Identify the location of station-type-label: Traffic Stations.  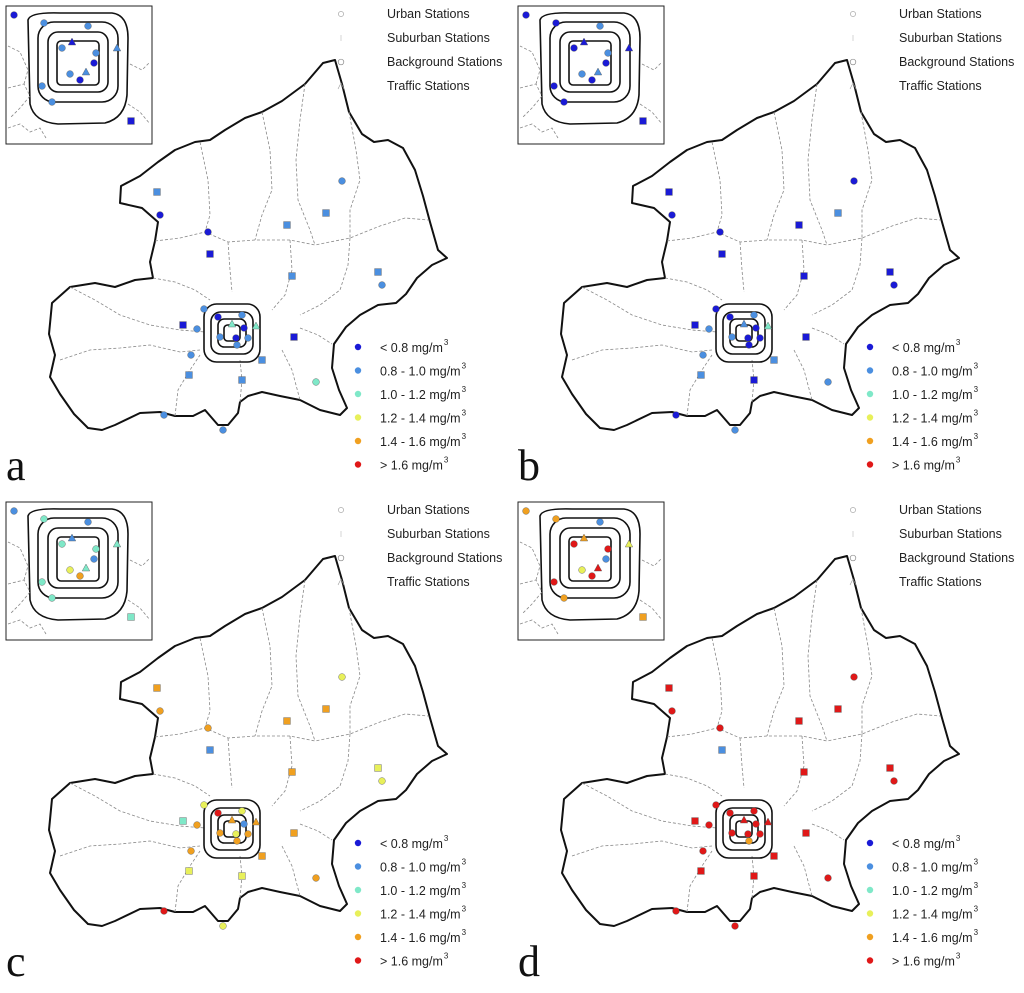
(940, 86).